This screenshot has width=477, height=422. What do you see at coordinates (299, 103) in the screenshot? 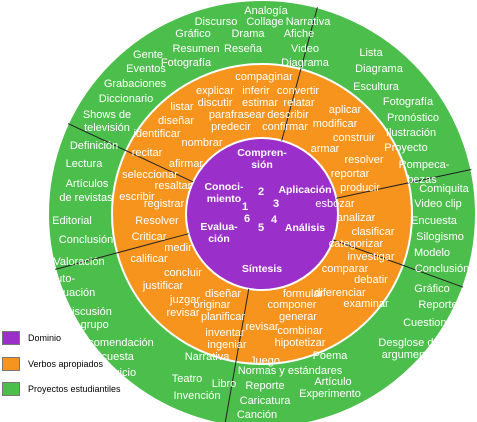
I see `verb-comprension: relatar` at bounding box center [299, 103].